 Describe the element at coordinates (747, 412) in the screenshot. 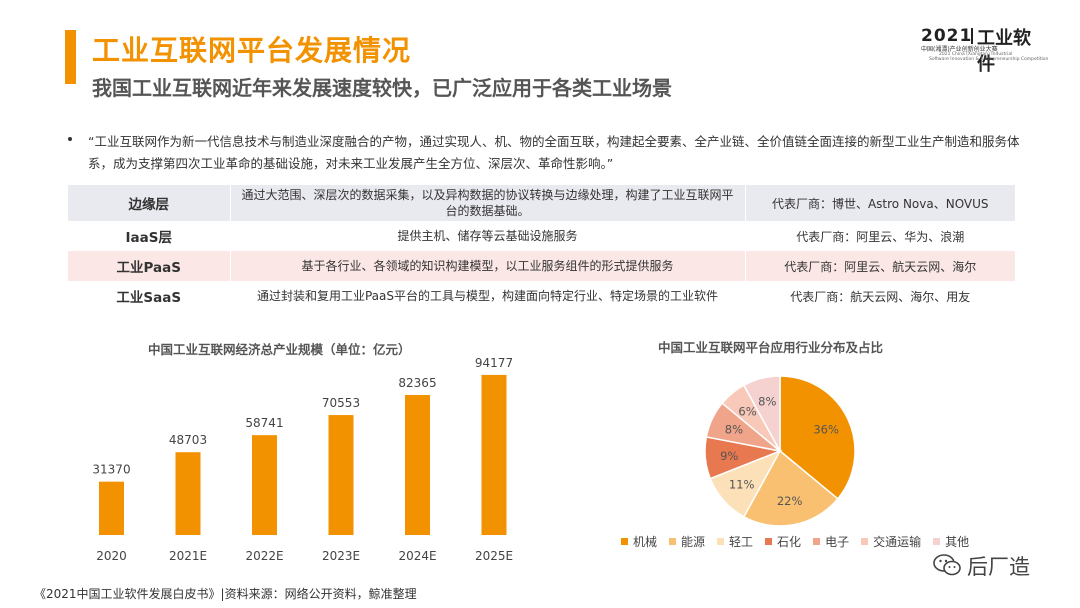

I see `pie-slice-label: 6%` at that location.